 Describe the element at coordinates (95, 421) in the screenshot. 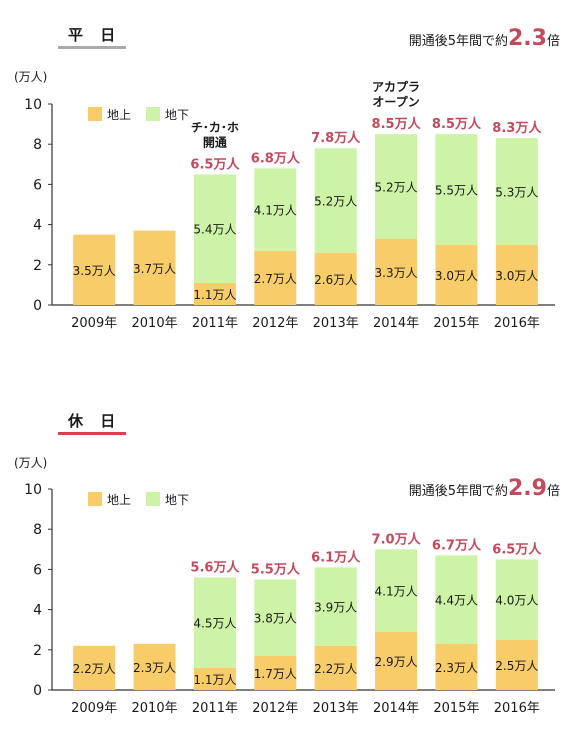

I see `holiday-heading: 休 日` at that location.